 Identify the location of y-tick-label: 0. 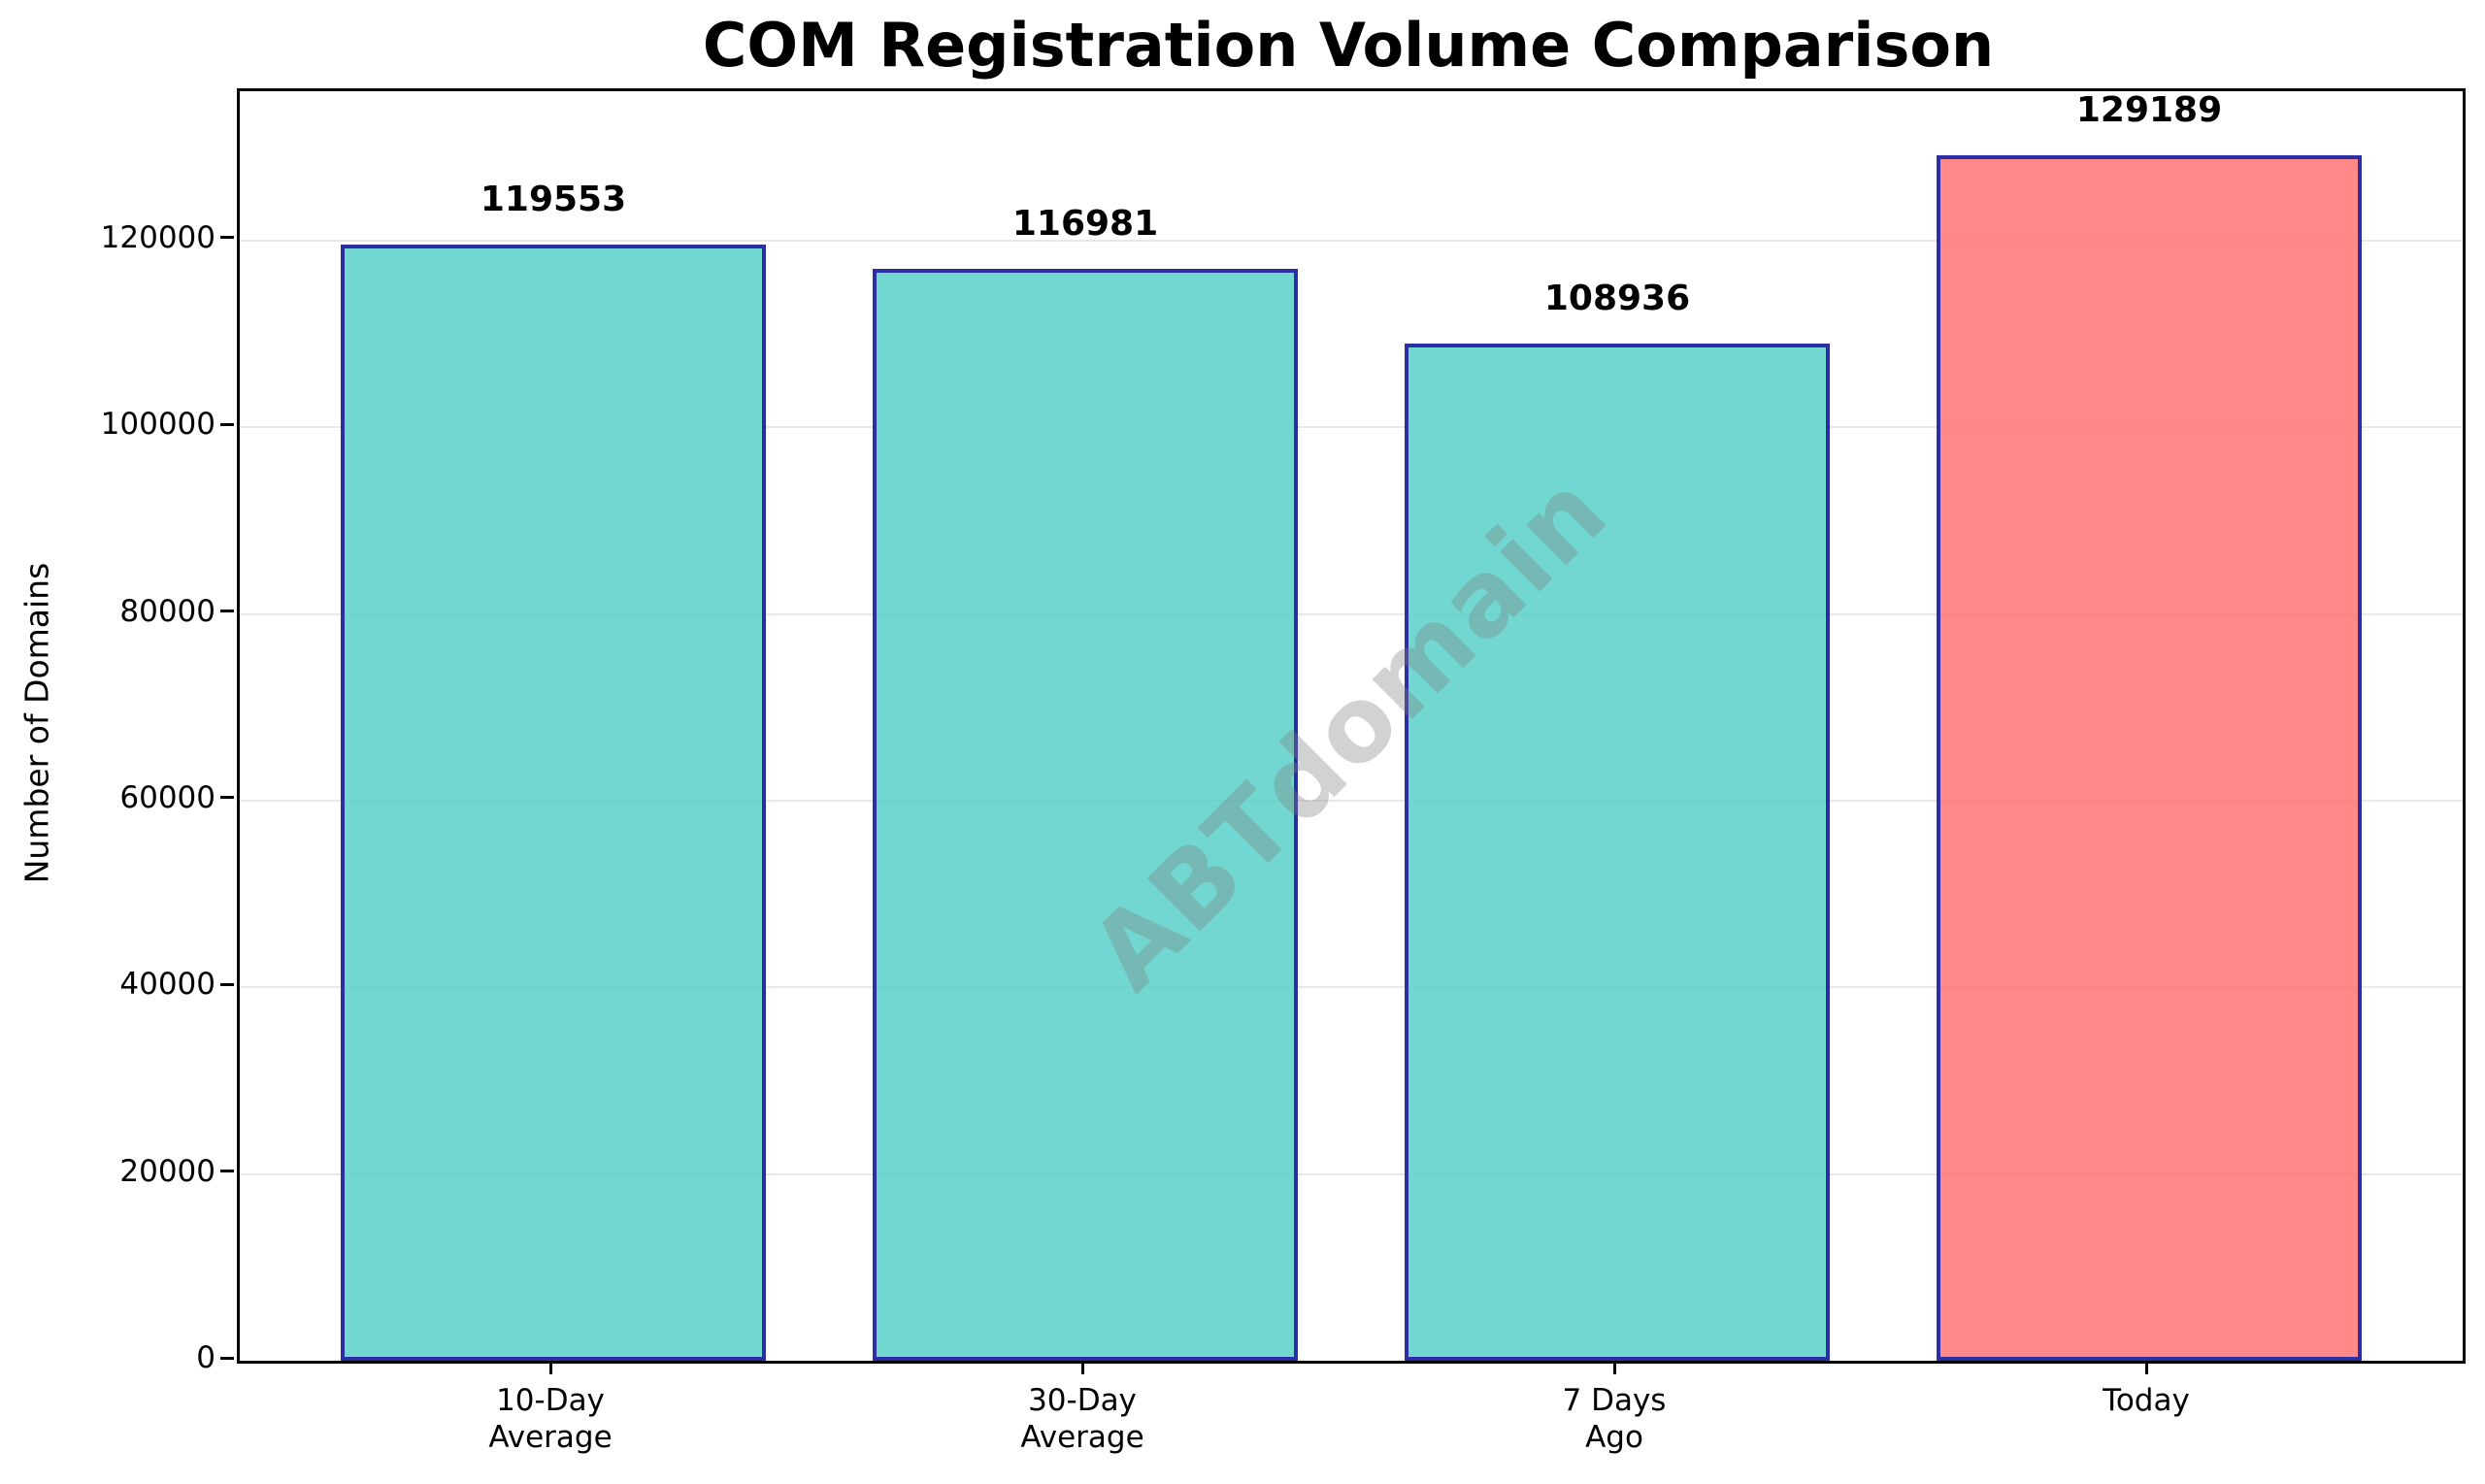
(206, 1357).